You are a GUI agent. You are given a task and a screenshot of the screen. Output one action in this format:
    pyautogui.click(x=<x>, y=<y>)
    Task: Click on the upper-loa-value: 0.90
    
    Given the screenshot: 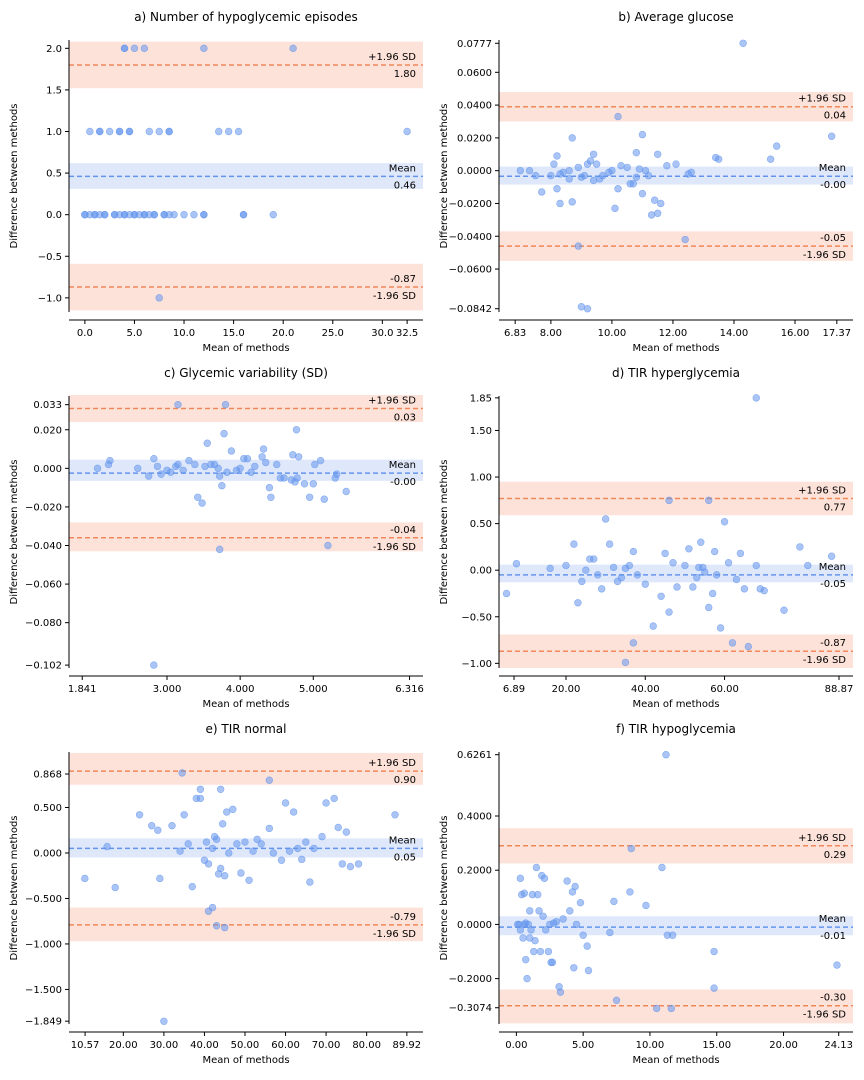 What is the action you would take?
    pyautogui.click(x=405, y=780)
    